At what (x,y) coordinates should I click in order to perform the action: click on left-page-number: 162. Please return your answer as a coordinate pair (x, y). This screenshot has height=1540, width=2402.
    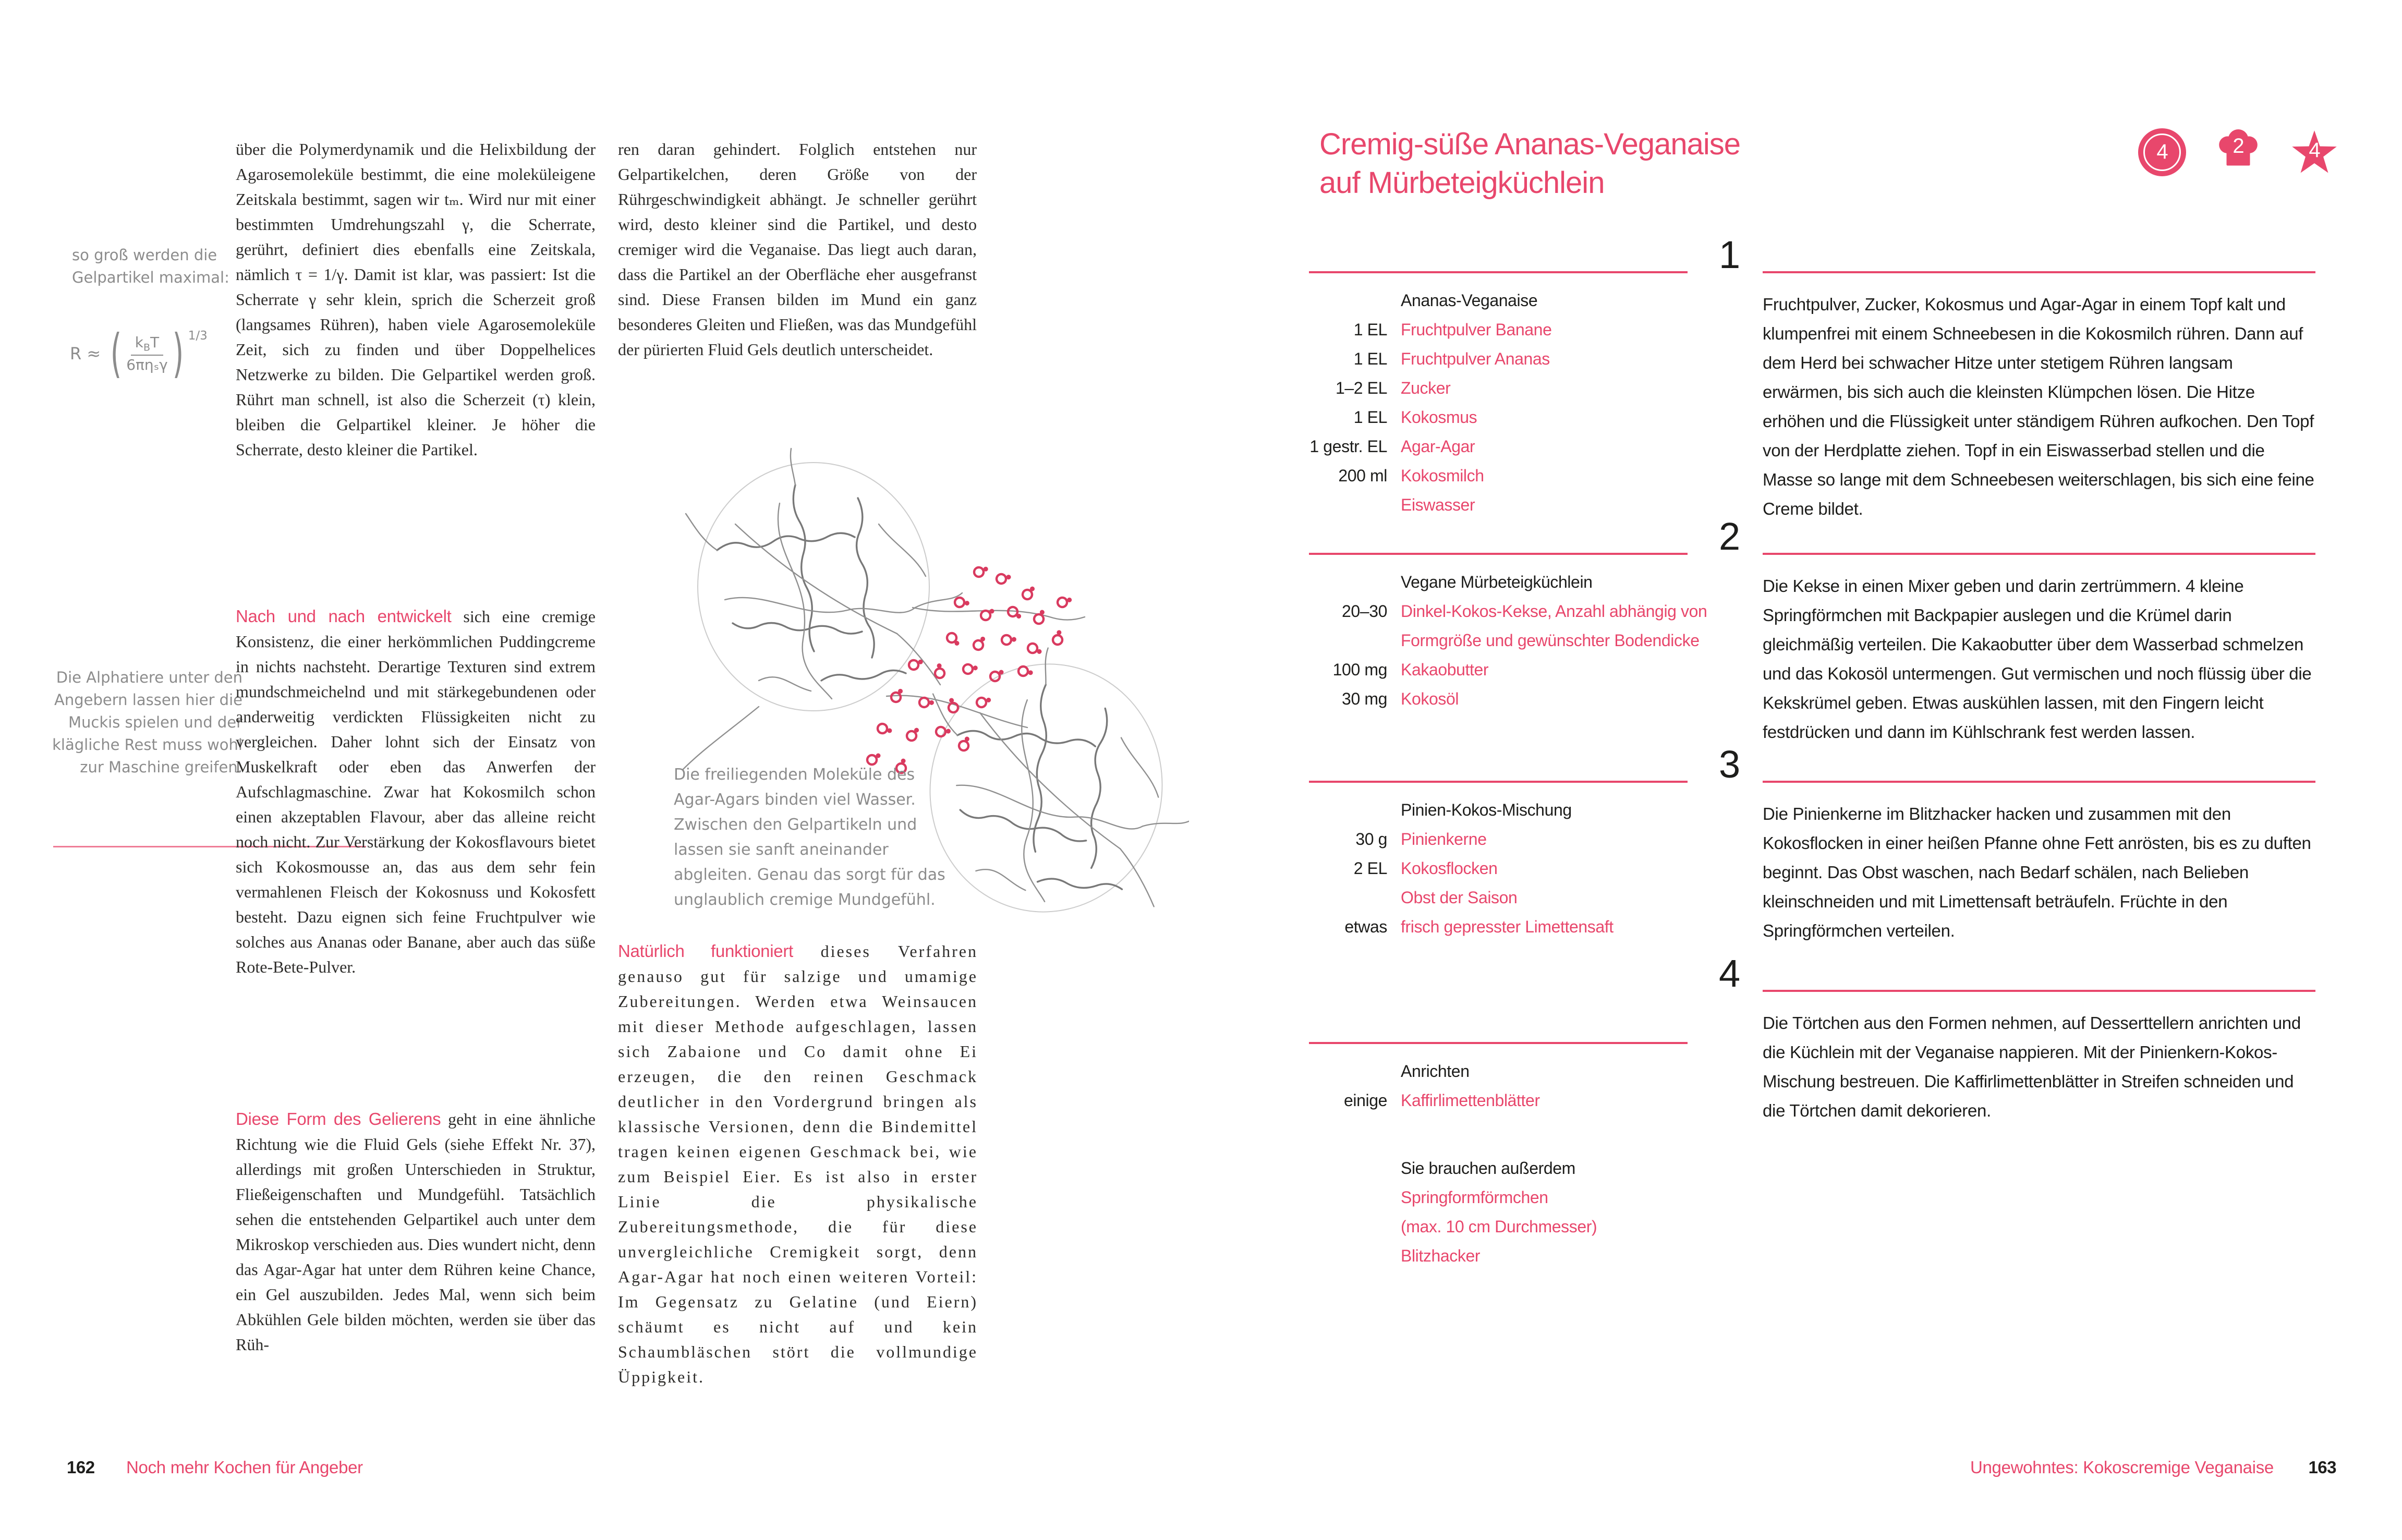
    Looking at the image, I should click on (81, 1467).